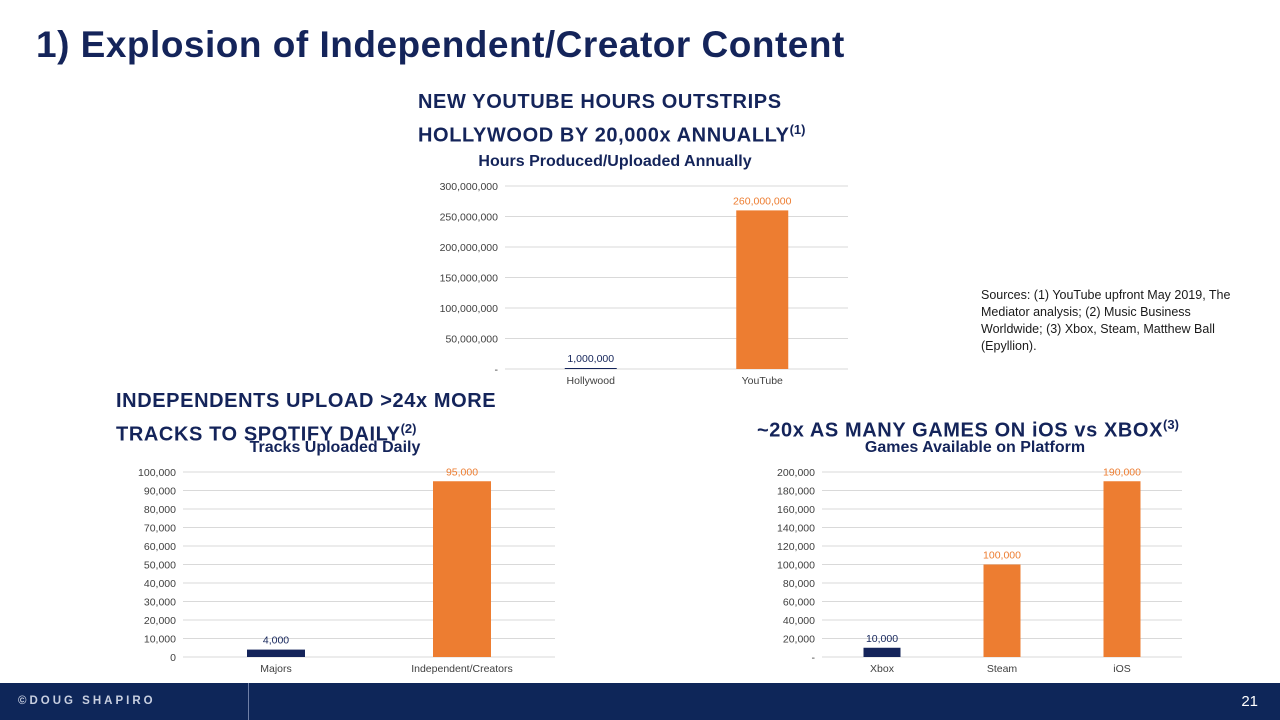 The width and height of the screenshot is (1280, 720). I want to click on games-ytick-label: 120,000, so click(796, 547).